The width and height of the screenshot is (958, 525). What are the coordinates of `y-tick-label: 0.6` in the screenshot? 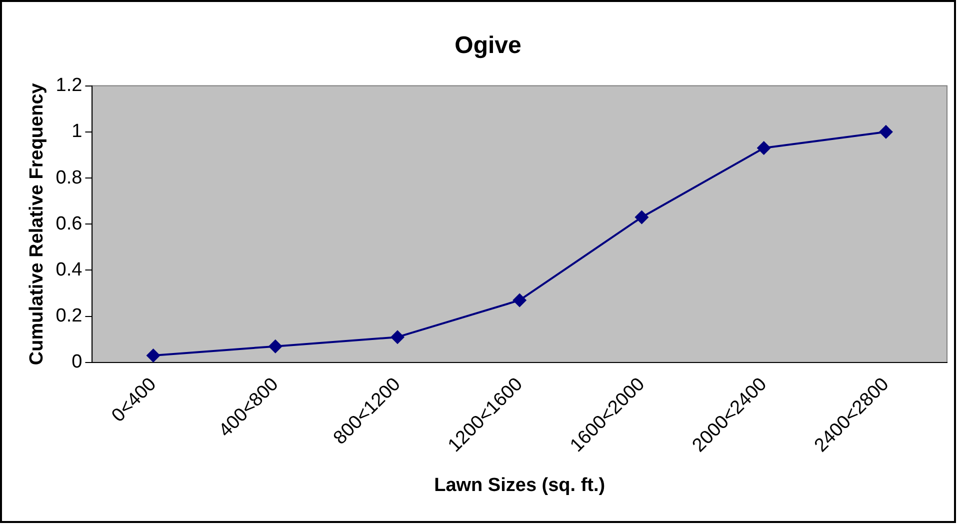 It's located at (69, 223).